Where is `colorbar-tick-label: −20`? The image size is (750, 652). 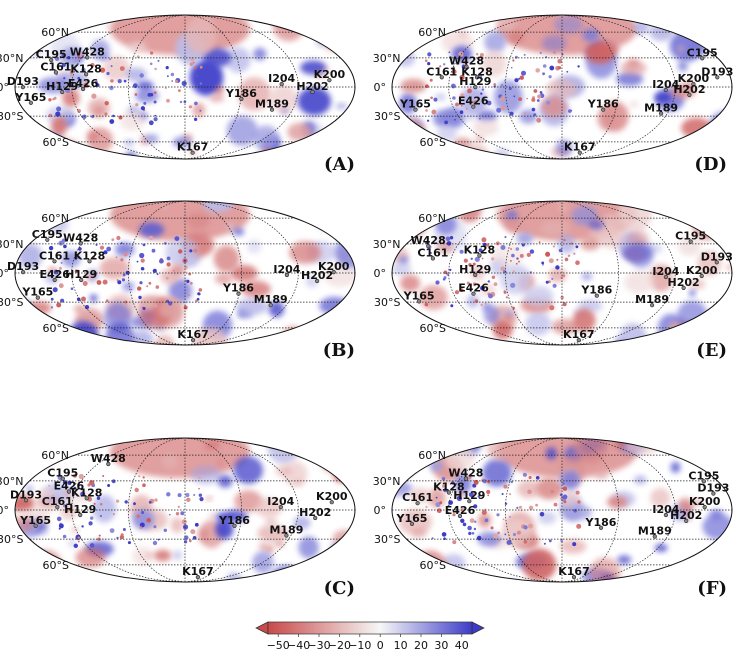
colorbar-tick-label: −20 is located at coordinates (339, 645).